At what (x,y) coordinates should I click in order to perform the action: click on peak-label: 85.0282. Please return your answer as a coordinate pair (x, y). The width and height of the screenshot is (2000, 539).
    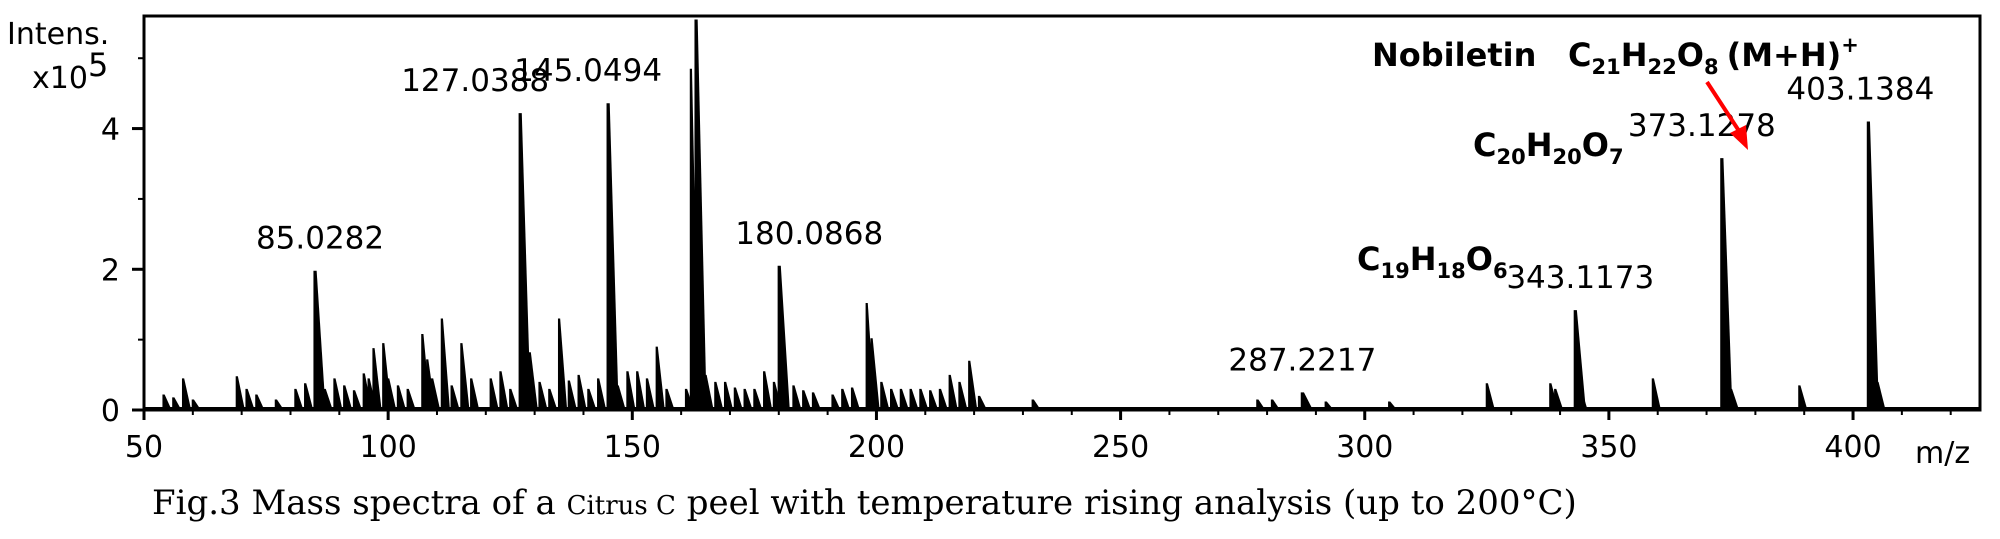
    Looking at the image, I should click on (320, 239).